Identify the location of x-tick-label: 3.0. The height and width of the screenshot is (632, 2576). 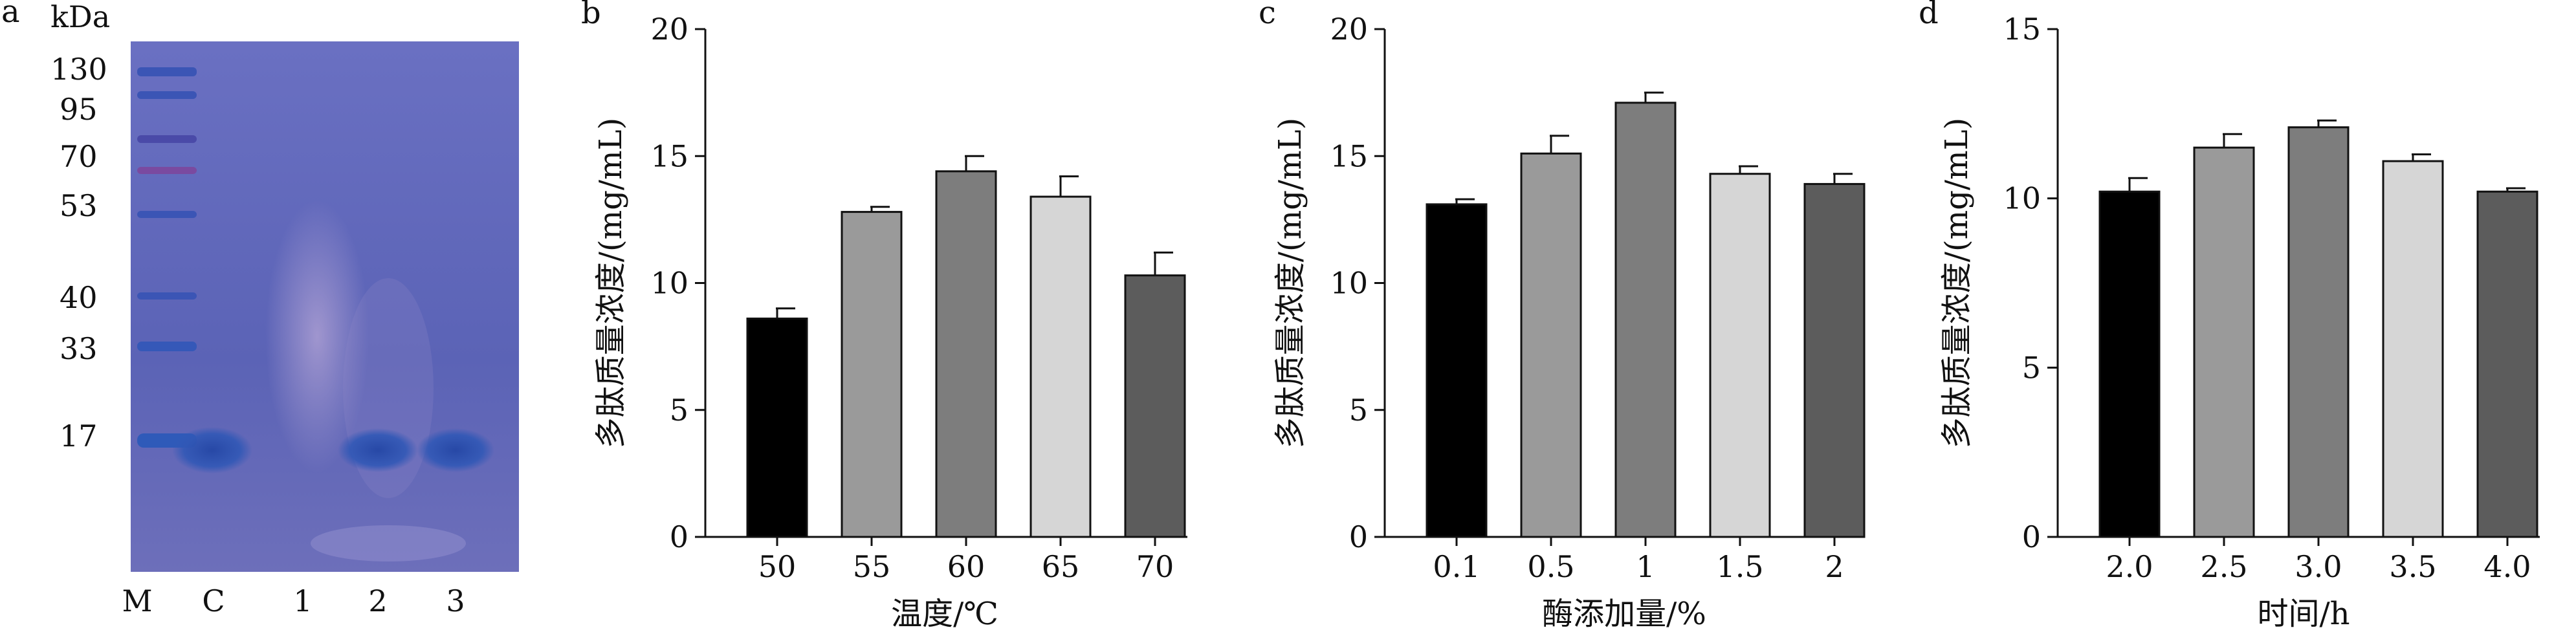
(2318, 566).